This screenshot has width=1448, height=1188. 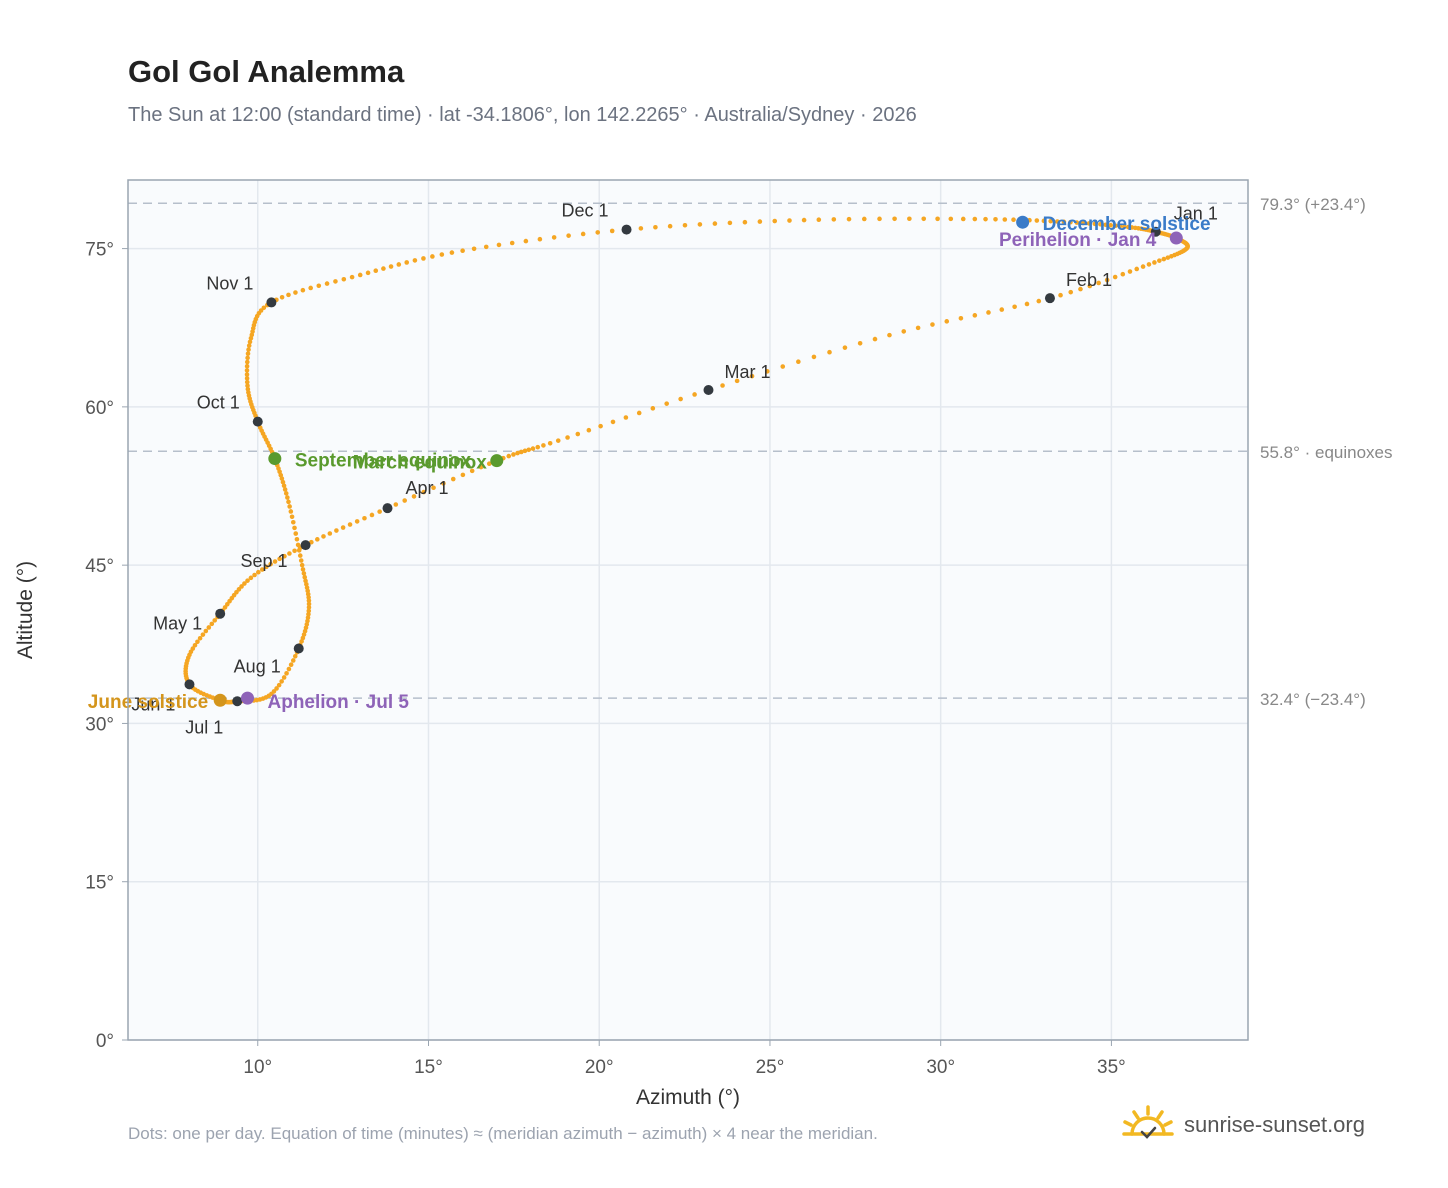 I want to click on x-tick-label: 30°, so click(x=940, y=1067).